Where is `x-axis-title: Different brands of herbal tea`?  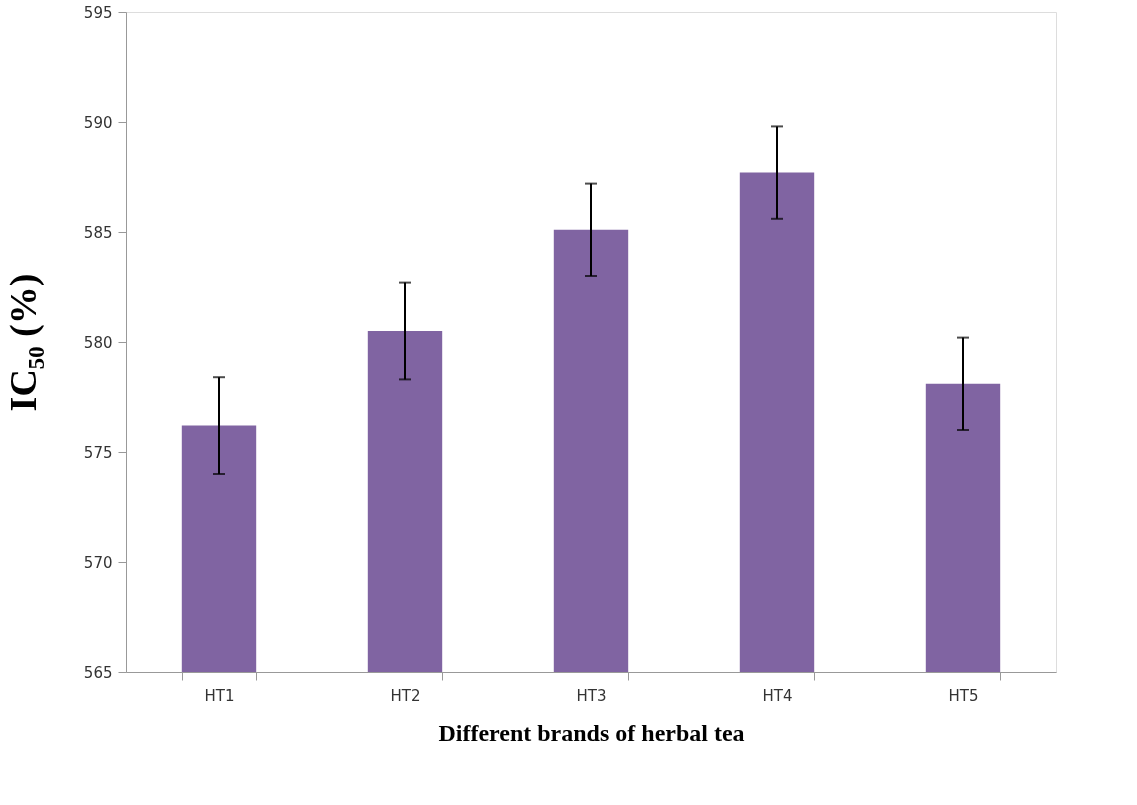
x-axis-title: Different brands of herbal tea is located at coordinates (591, 732).